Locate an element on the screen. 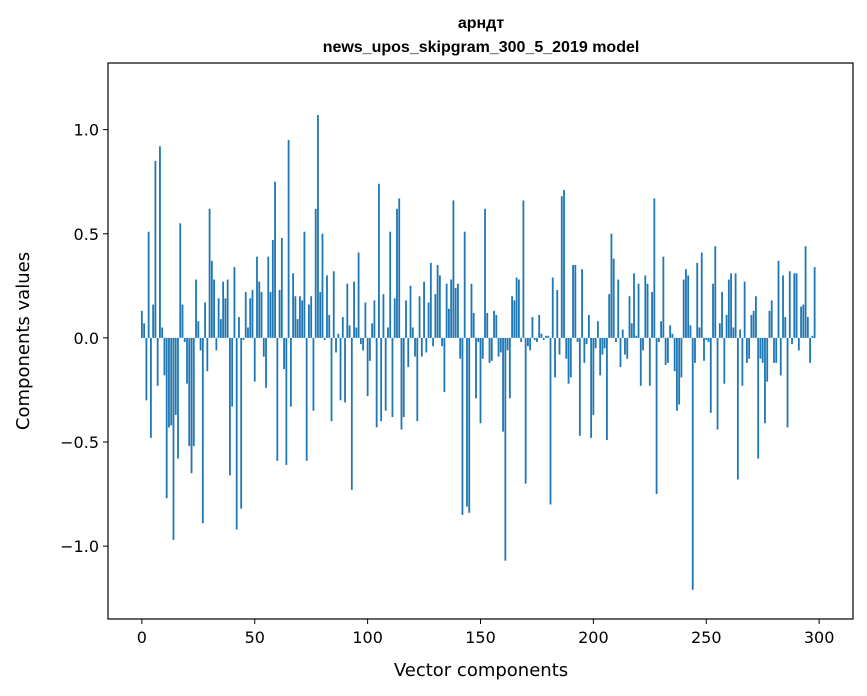 Image resolution: width=867 pixels, height=696 pixels. y-tick-label: 0.0 is located at coordinates (86, 338).